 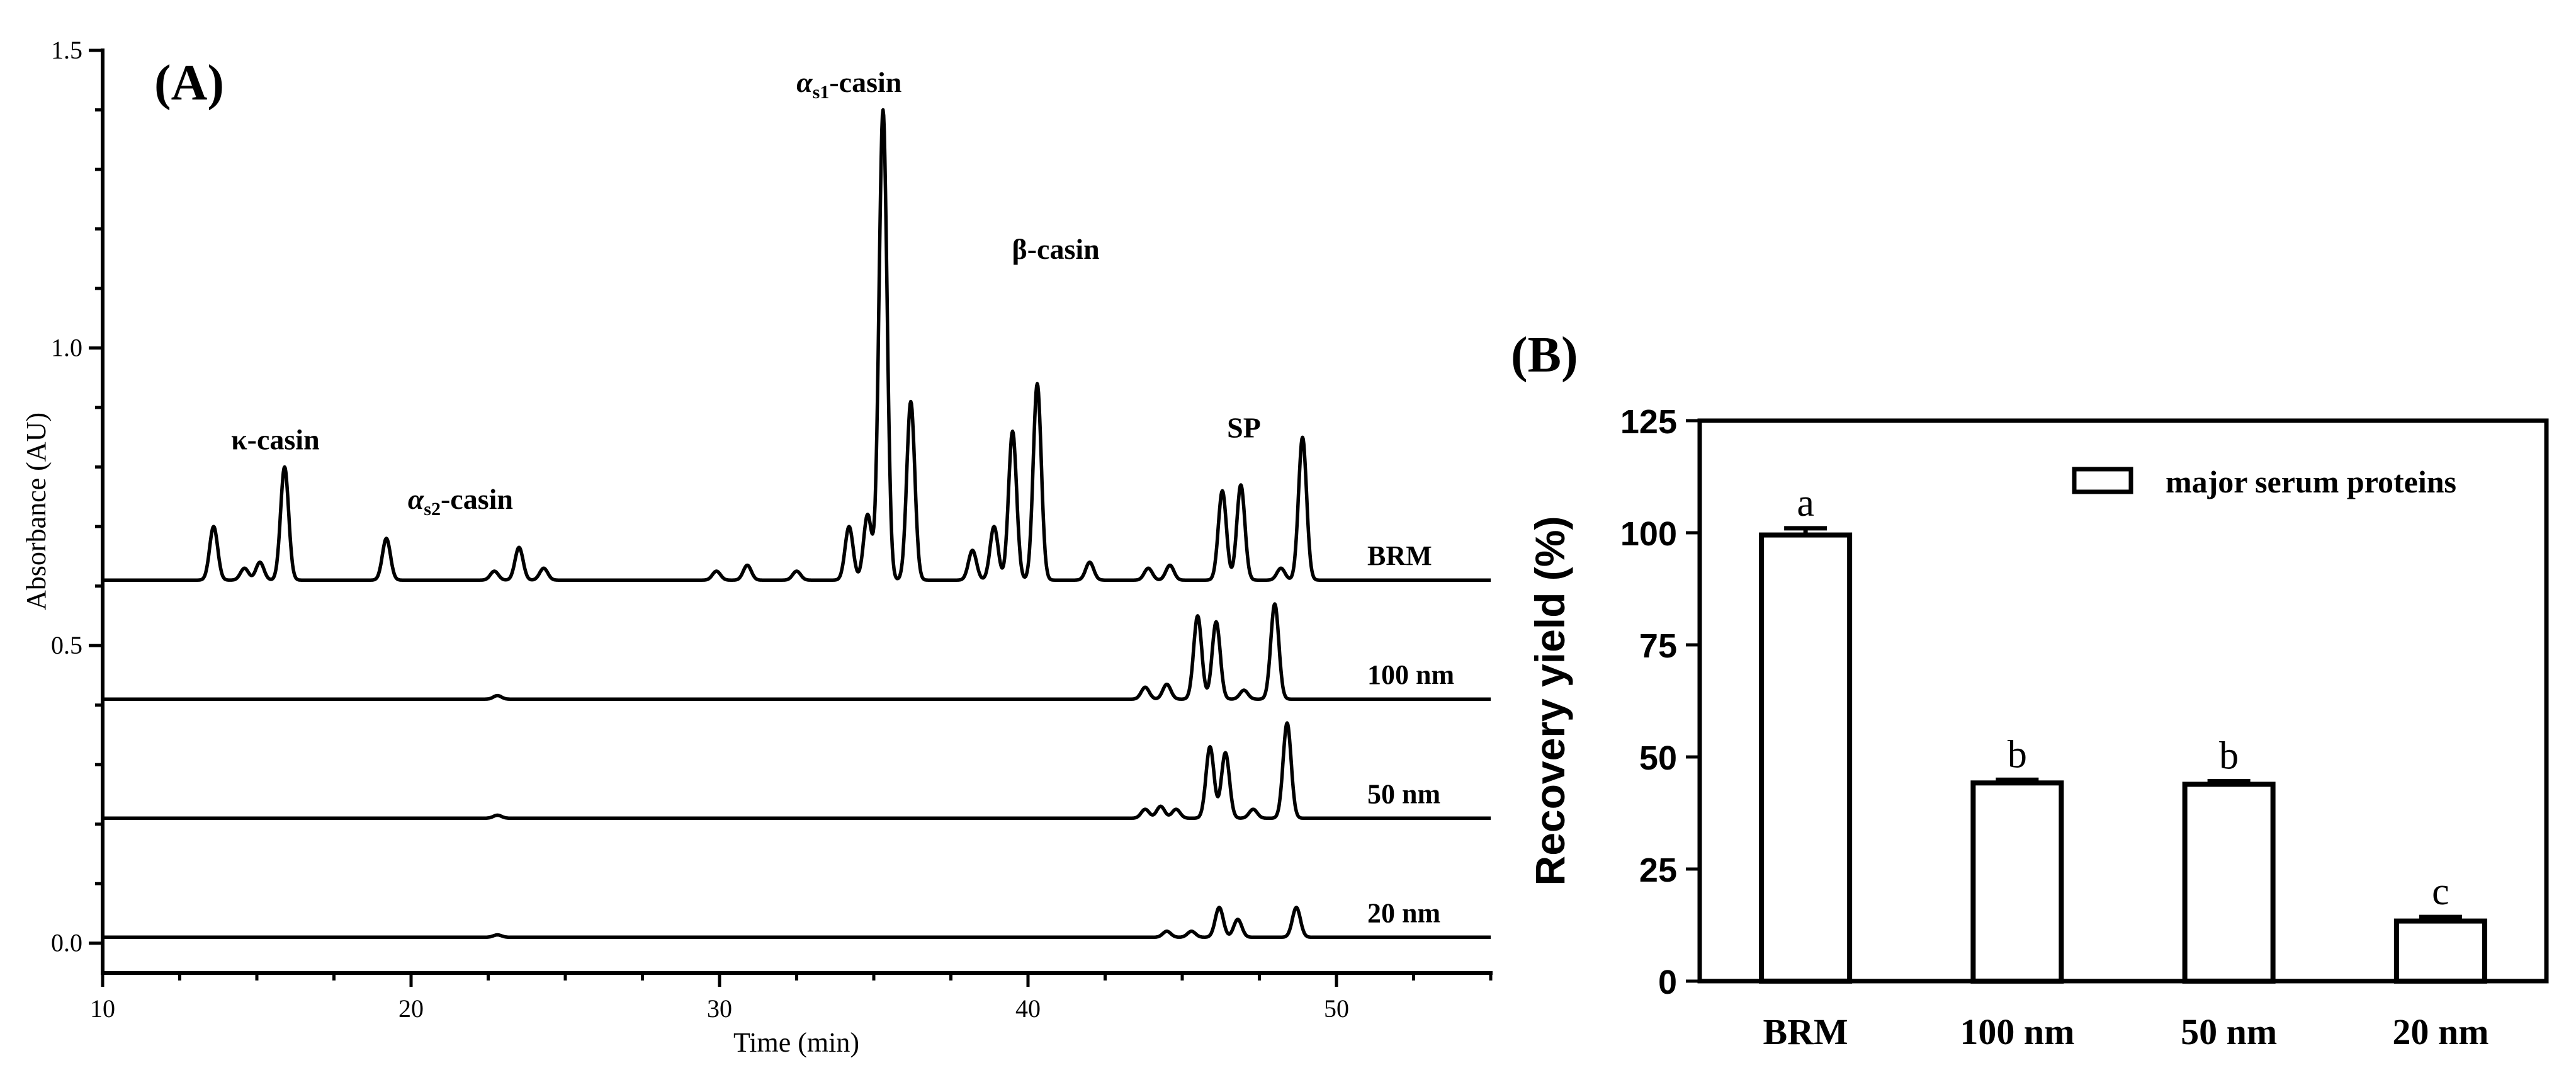 I want to click on bar-category-label: 20 nm, so click(x=2440, y=1031).